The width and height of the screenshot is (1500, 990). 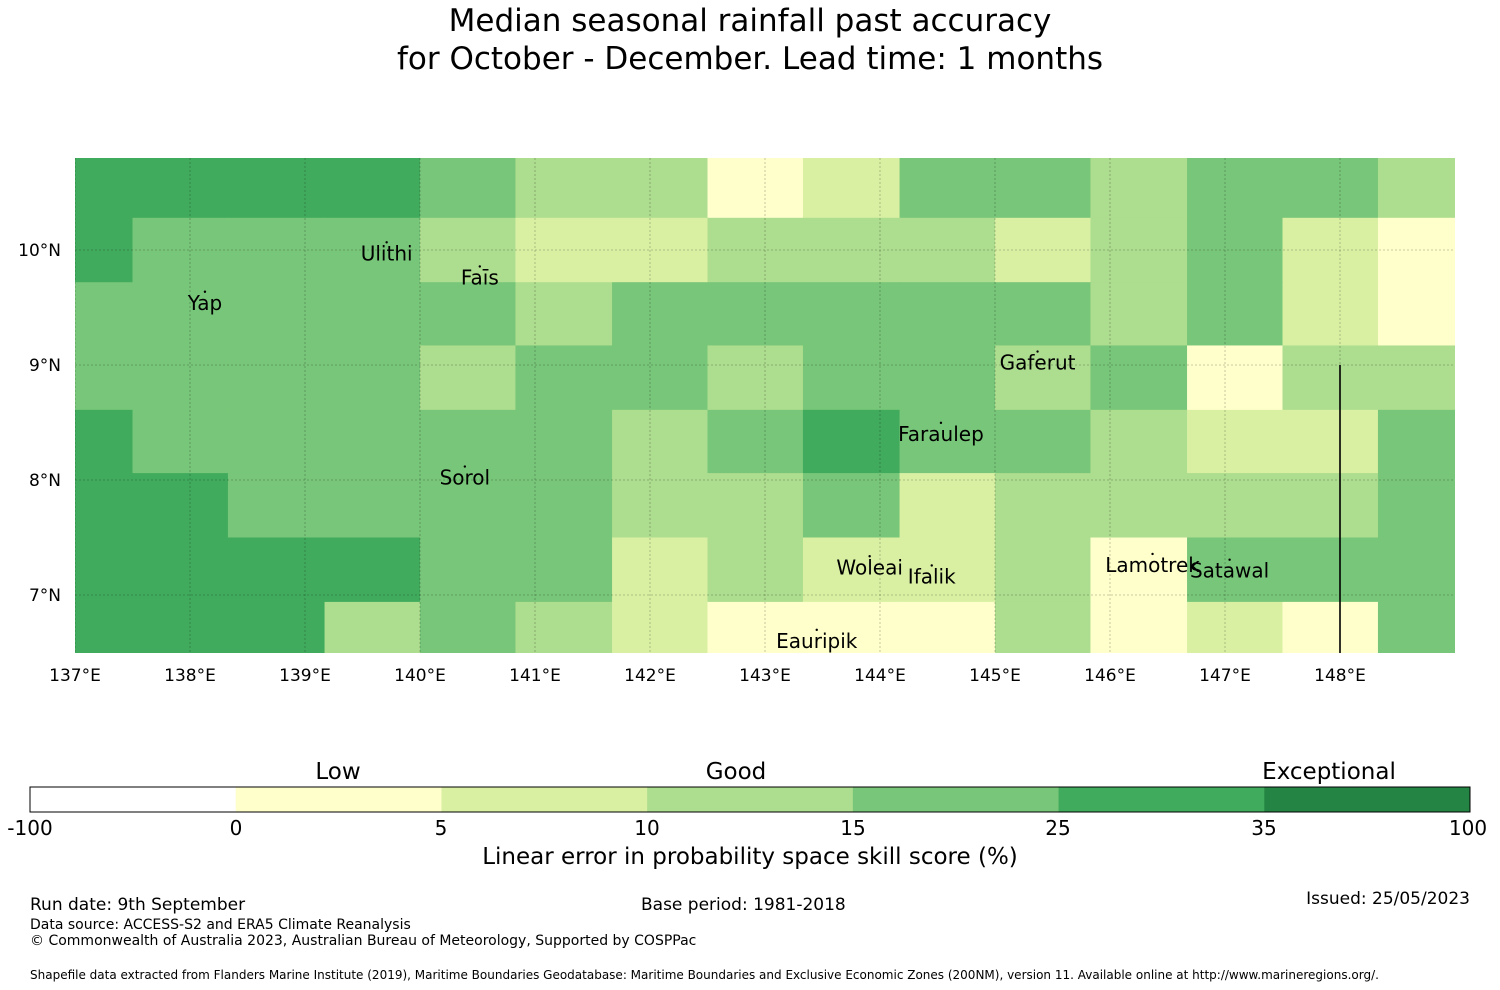 I want to click on lon-tick-label: 138°E, so click(x=190, y=676).